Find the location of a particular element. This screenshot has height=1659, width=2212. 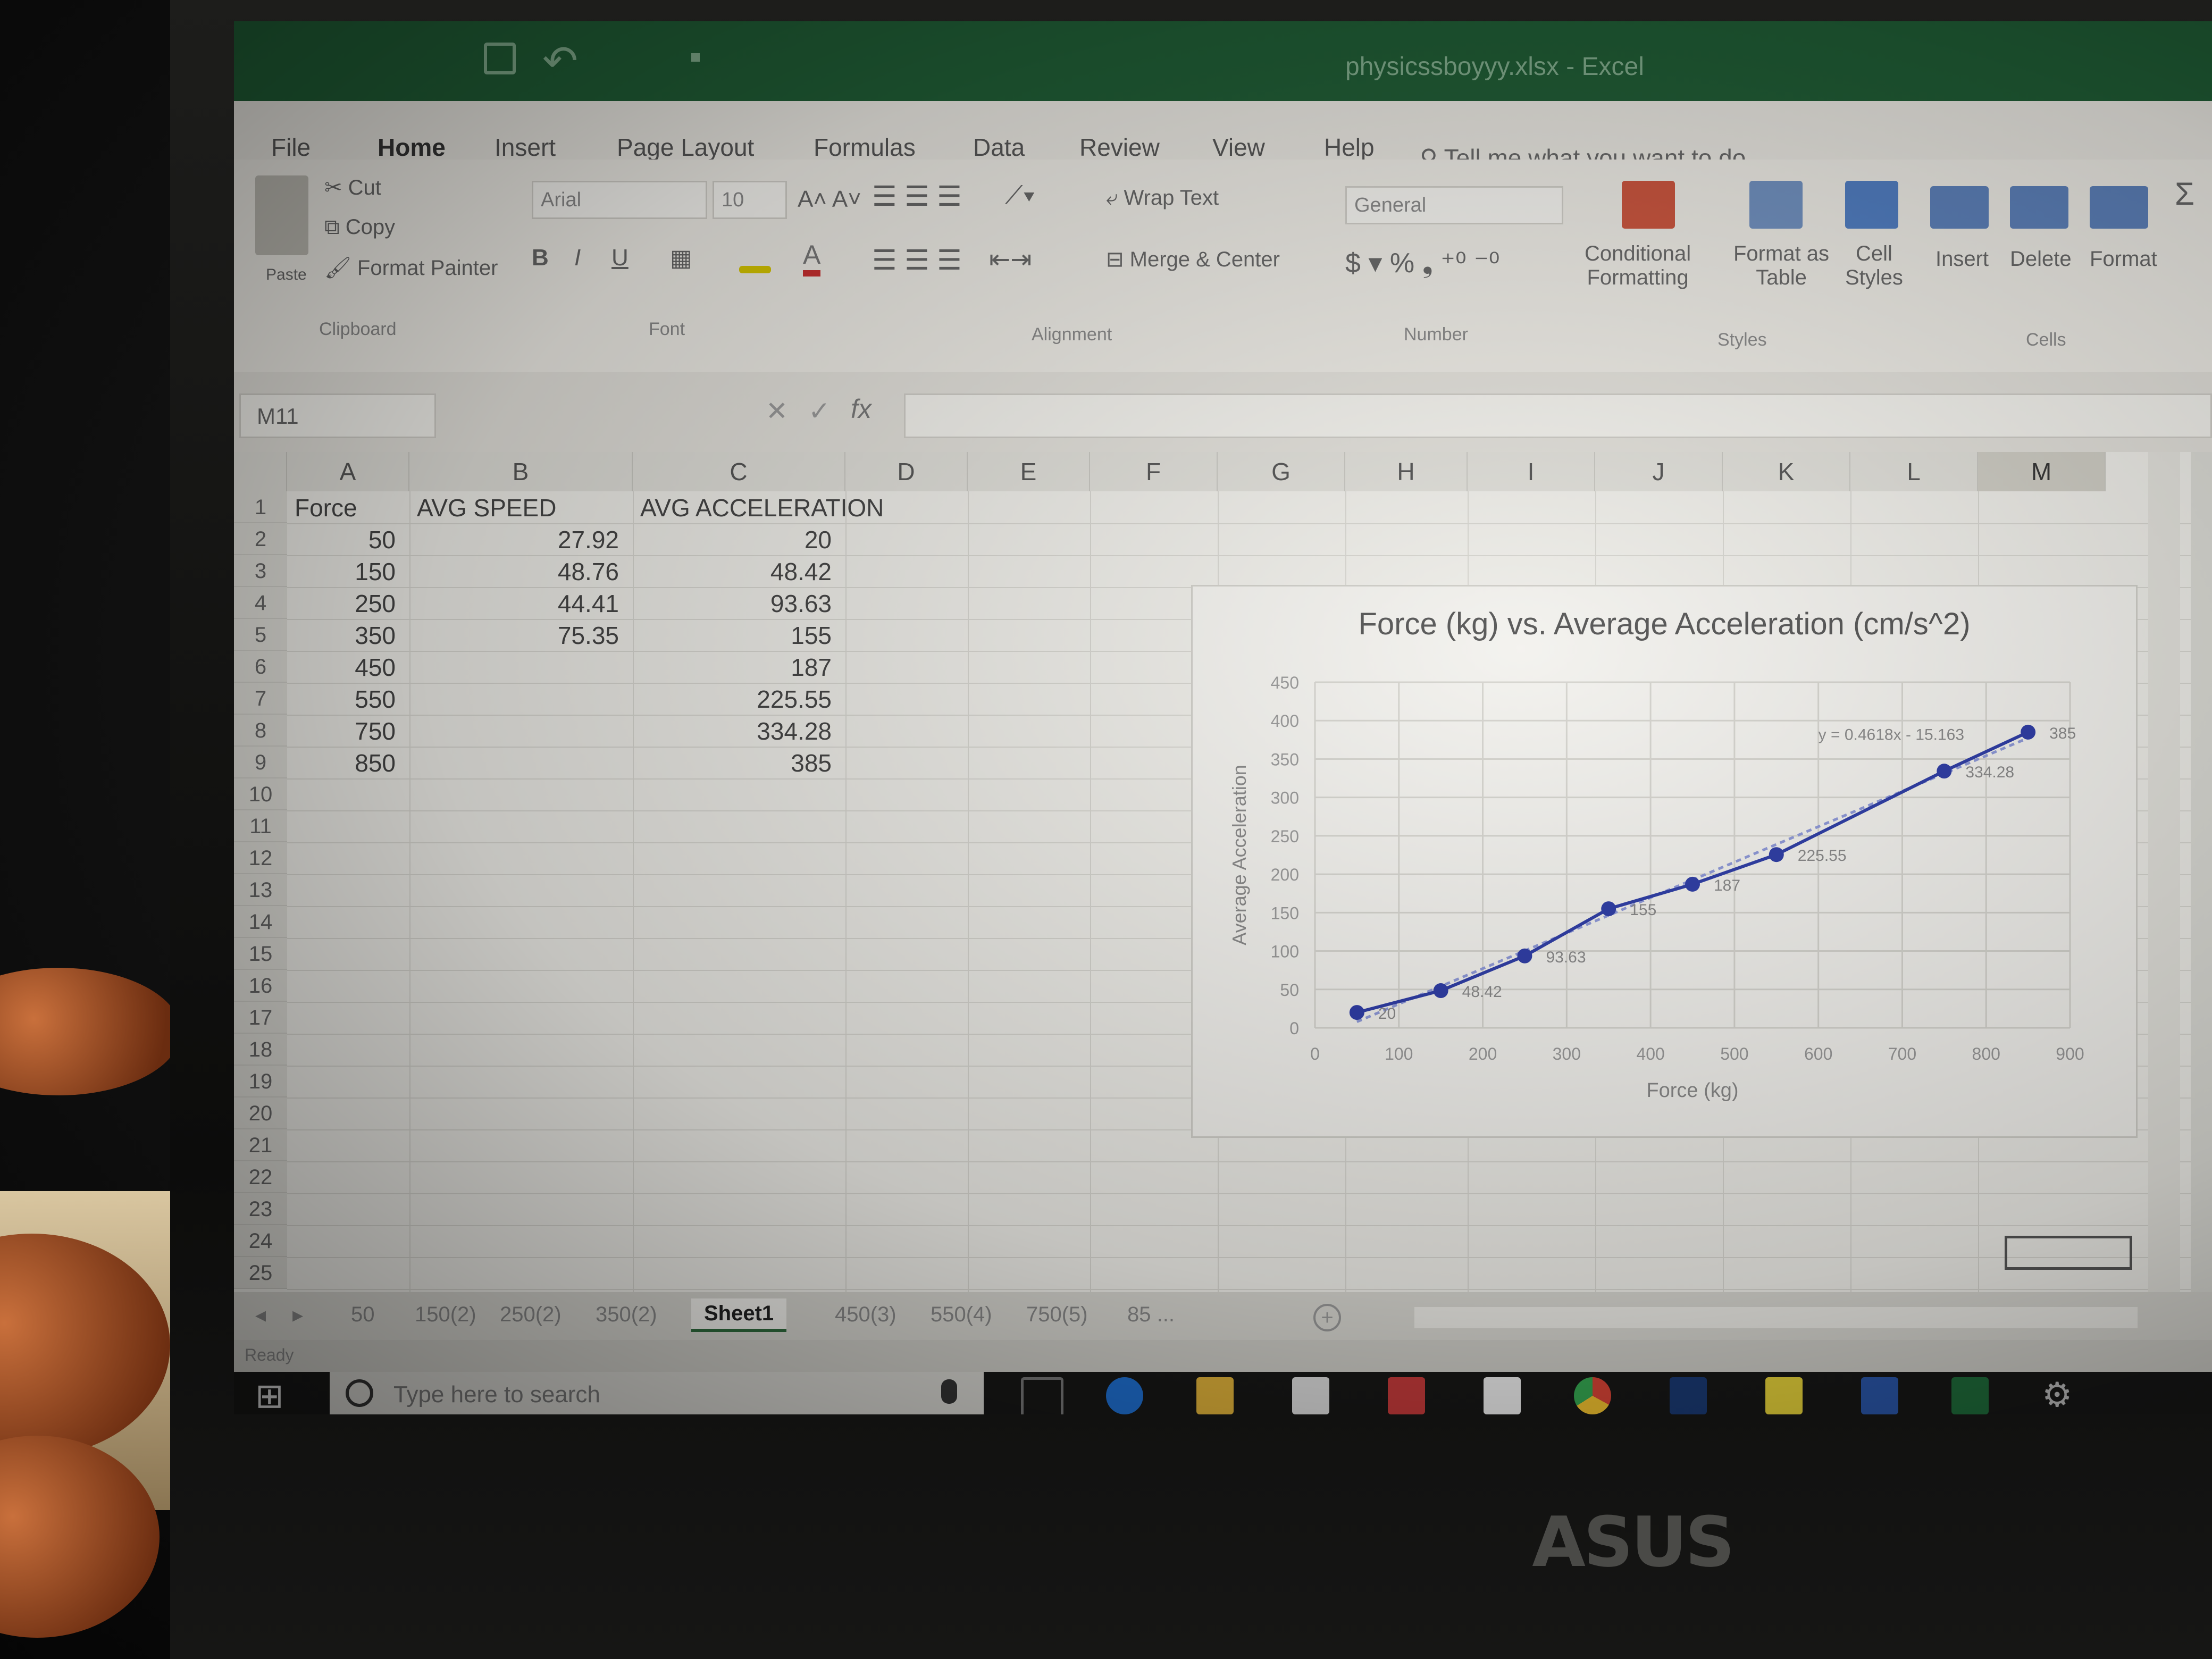

avg-speed-cell: 27.92 is located at coordinates (588, 540).